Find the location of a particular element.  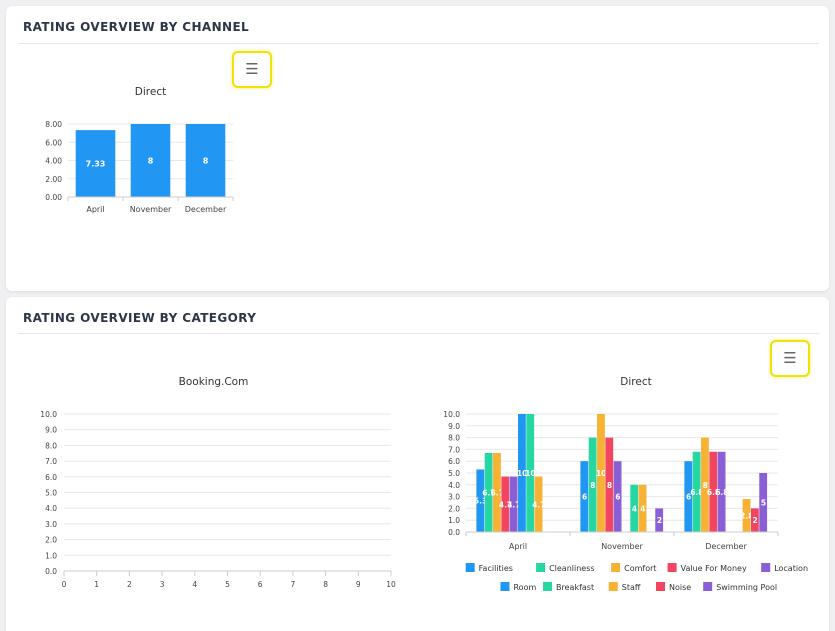

channel-chart-menu-button: ☰ is located at coordinates (252, 69).